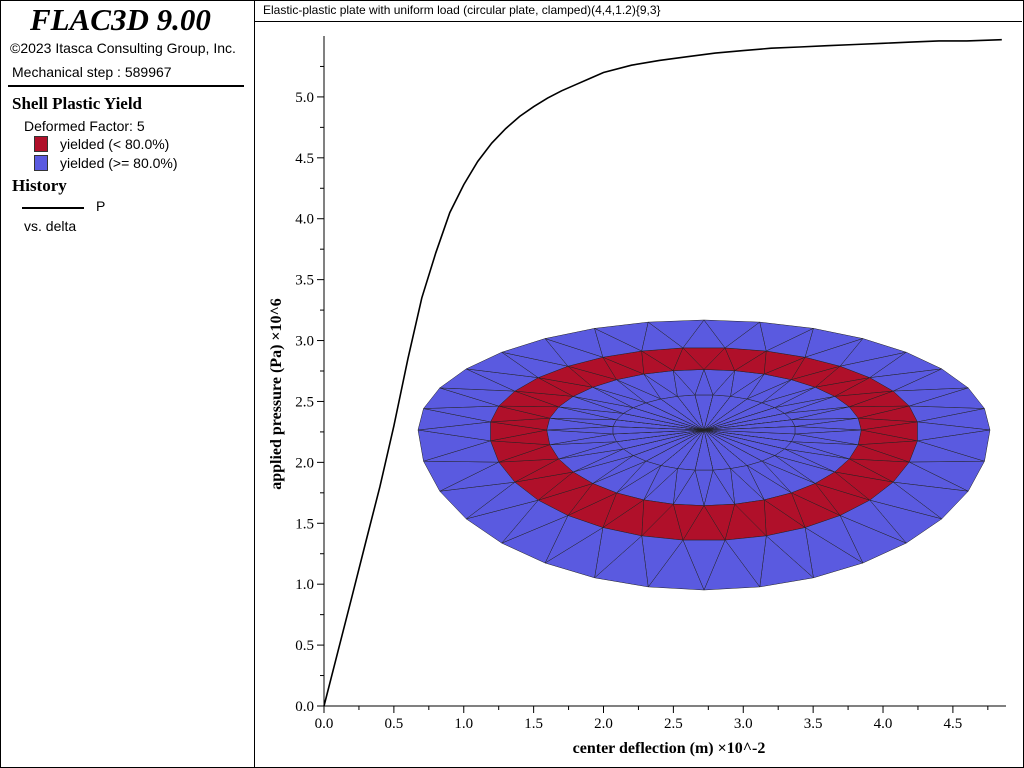 This screenshot has width=1024, height=768. Describe the element at coordinates (883, 724) in the screenshot. I see `x-tick-label: 4.0` at that location.